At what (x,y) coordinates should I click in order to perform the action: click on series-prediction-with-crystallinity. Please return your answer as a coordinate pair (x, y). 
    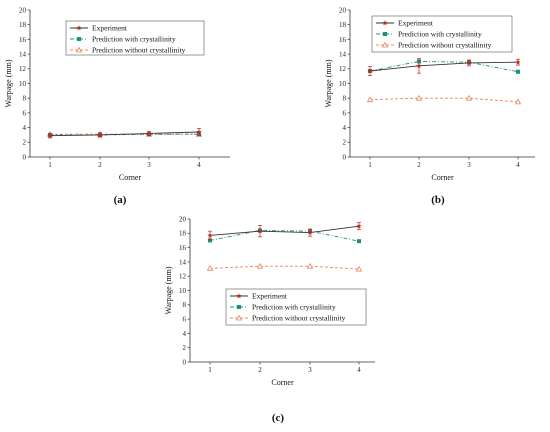
    Looking at the image, I should click on (444, 66).